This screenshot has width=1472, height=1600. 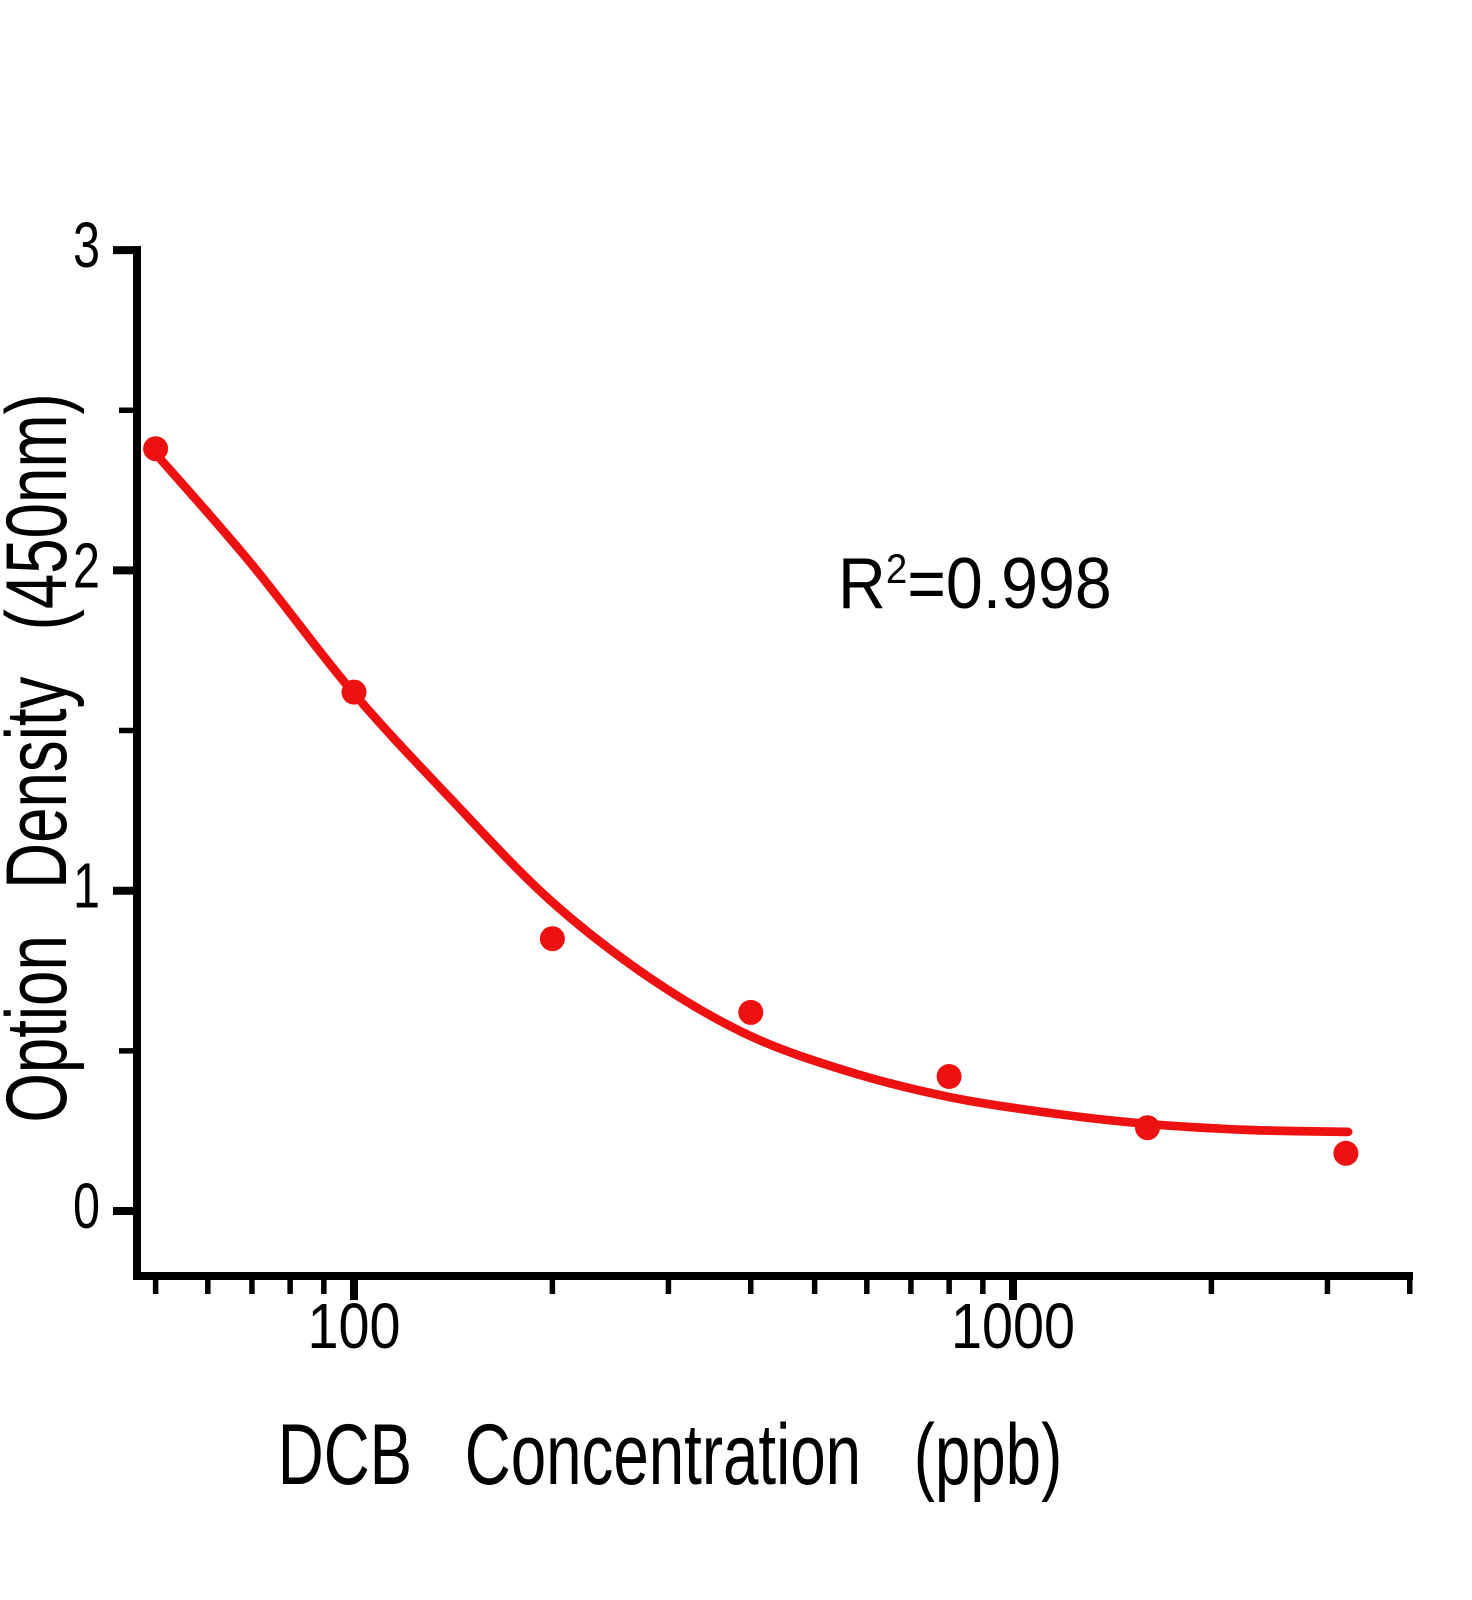 I want to click on r-squared-annotation: R2=0.998, so click(x=975, y=584).